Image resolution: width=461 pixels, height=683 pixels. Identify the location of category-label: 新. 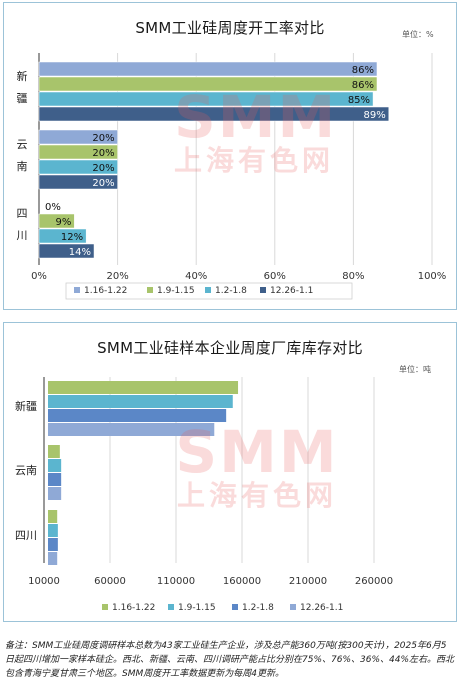
(22, 76).